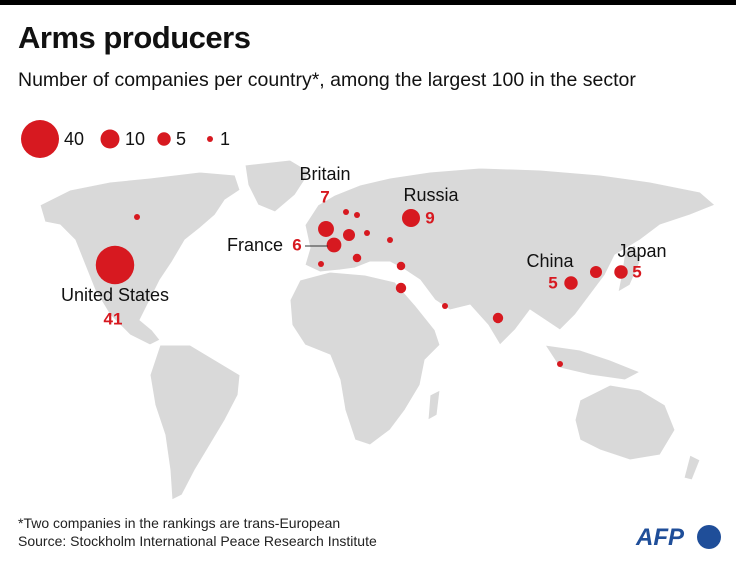 Image resolution: width=736 pixels, height=565 pixels. Describe the element at coordinates (368, 2) in the screenshot. I see `top-bar` at that location.